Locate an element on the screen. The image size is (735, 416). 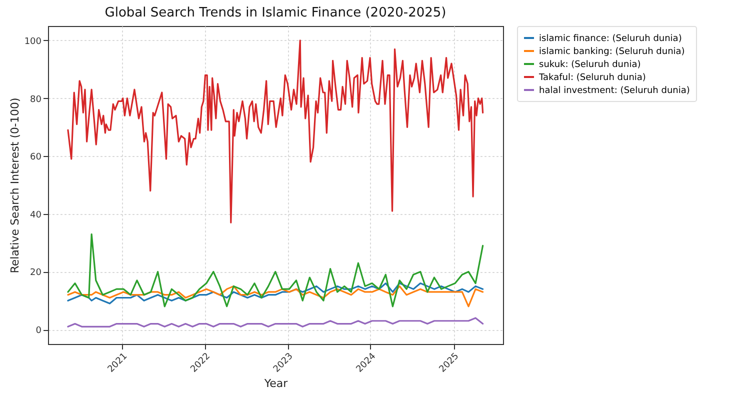
legend-label: sukuk: (Seluruh dunia) is located at coordinates (590, 65).